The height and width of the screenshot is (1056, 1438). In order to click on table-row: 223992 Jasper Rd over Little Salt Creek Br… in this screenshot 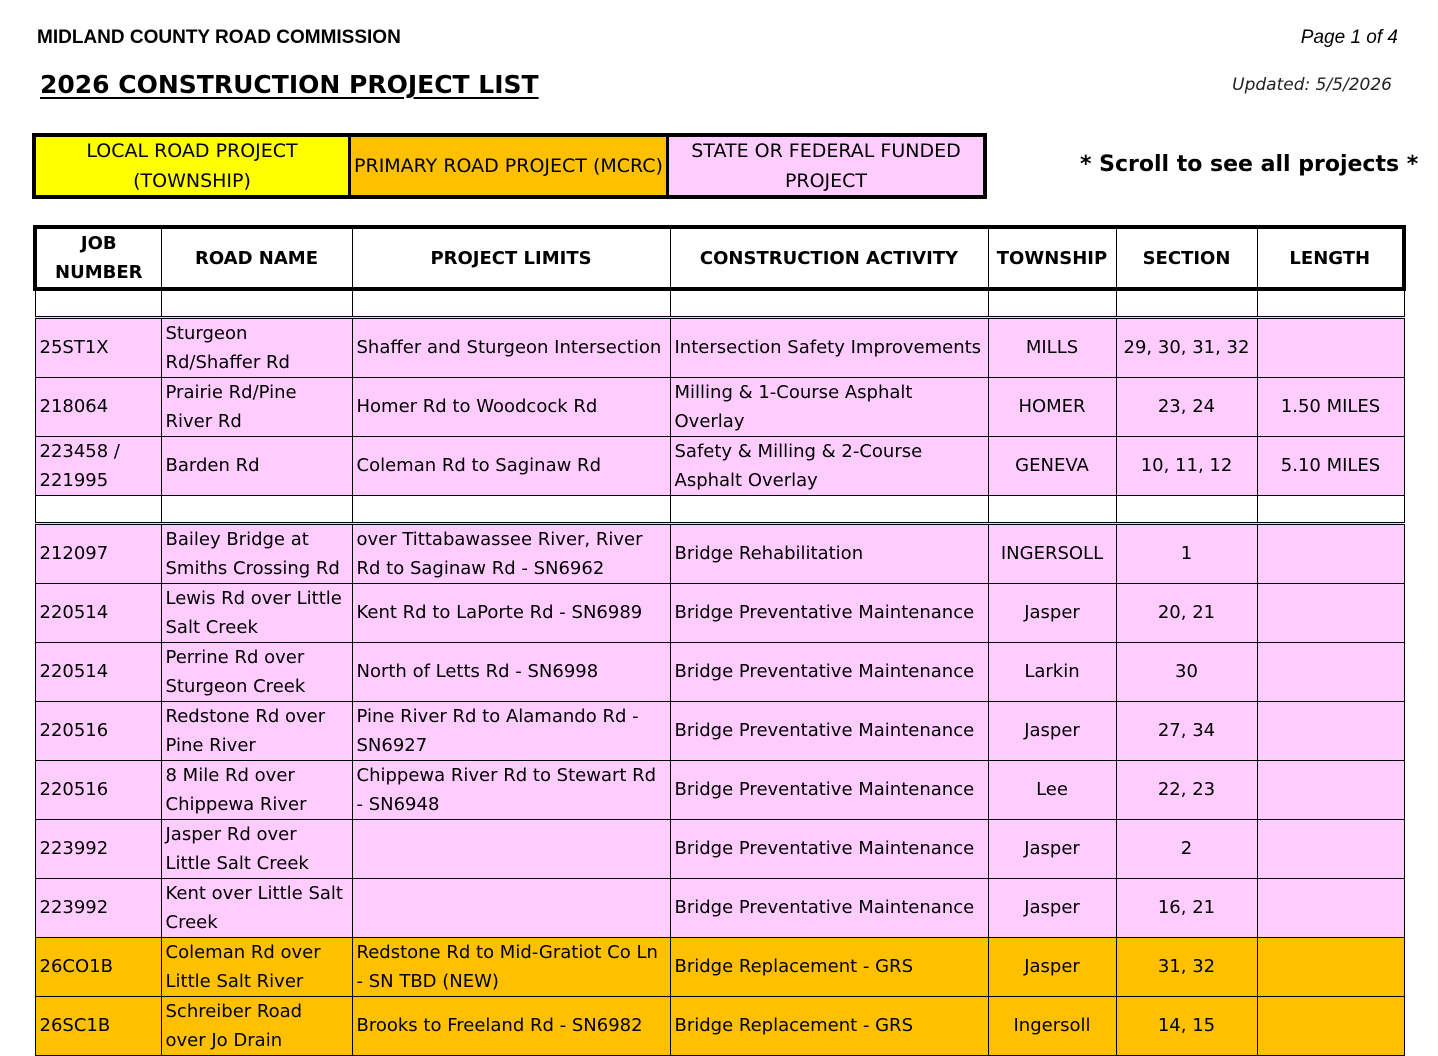, I will do `click(719, 848)`.